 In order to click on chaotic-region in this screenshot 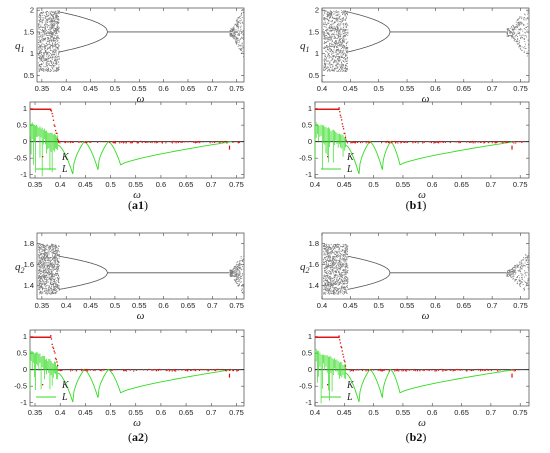, I will do `click(336, 269)`.